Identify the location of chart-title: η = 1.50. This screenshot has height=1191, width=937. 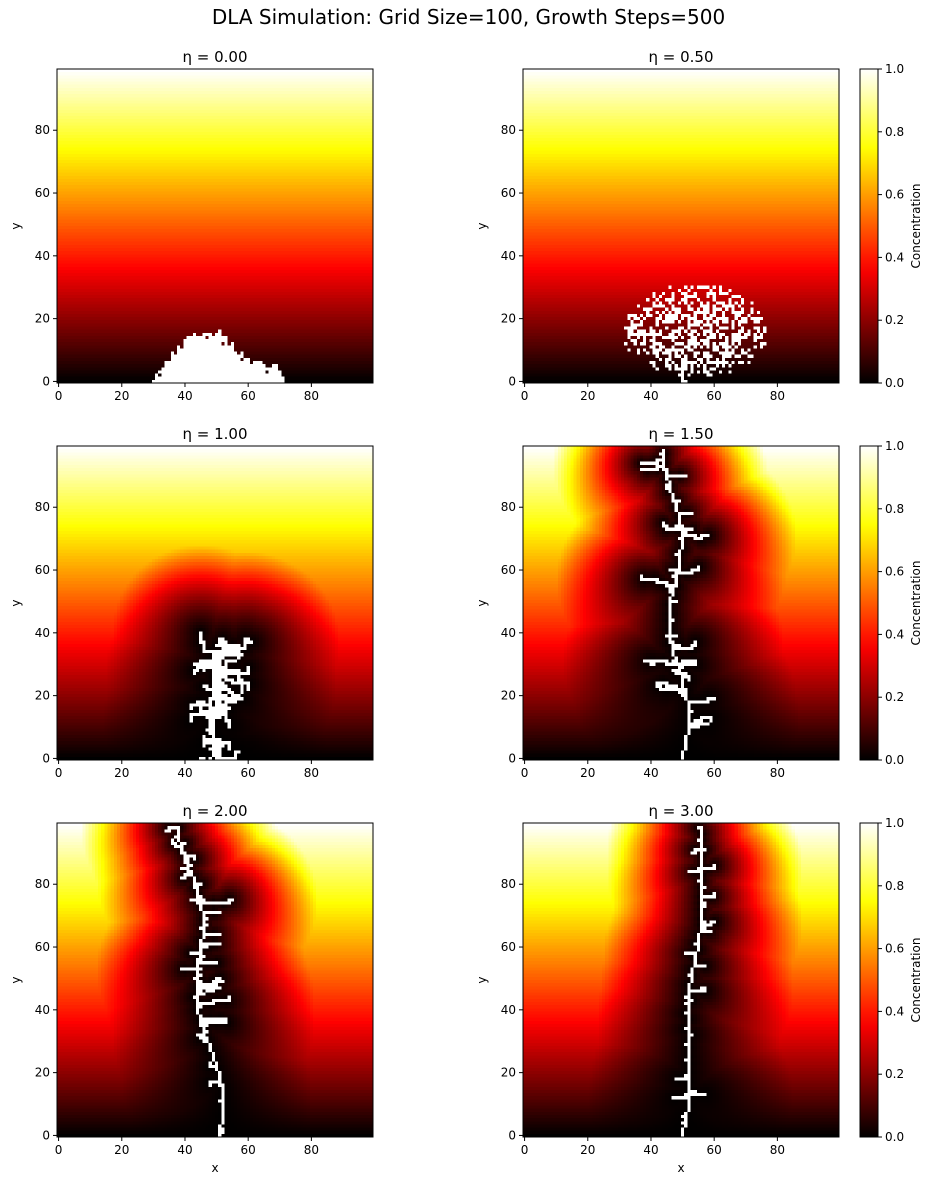
(680, 434).